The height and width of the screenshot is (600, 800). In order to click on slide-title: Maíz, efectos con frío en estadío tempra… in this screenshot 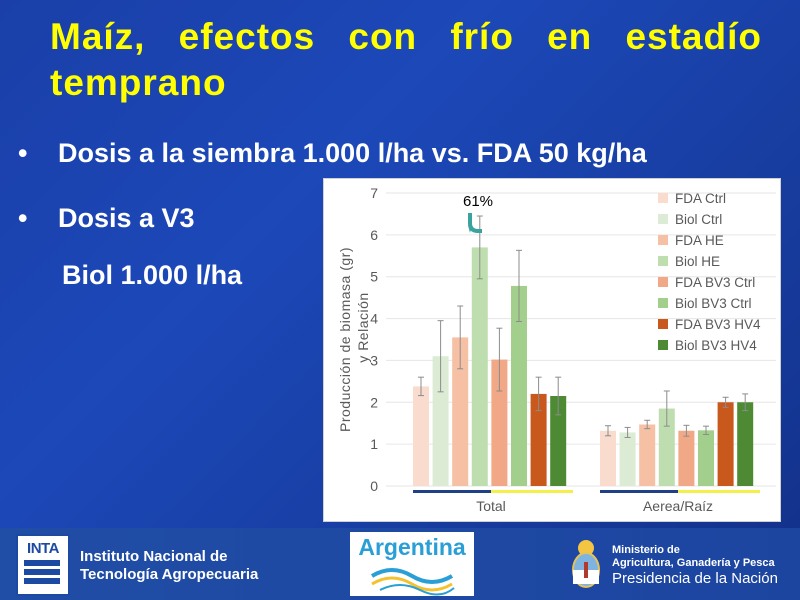, I will do `click(406, 59)`.